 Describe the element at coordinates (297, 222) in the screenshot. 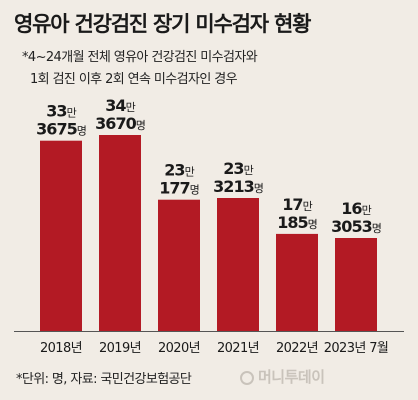

I see `data-label-bottom-4: 185명` at that location.